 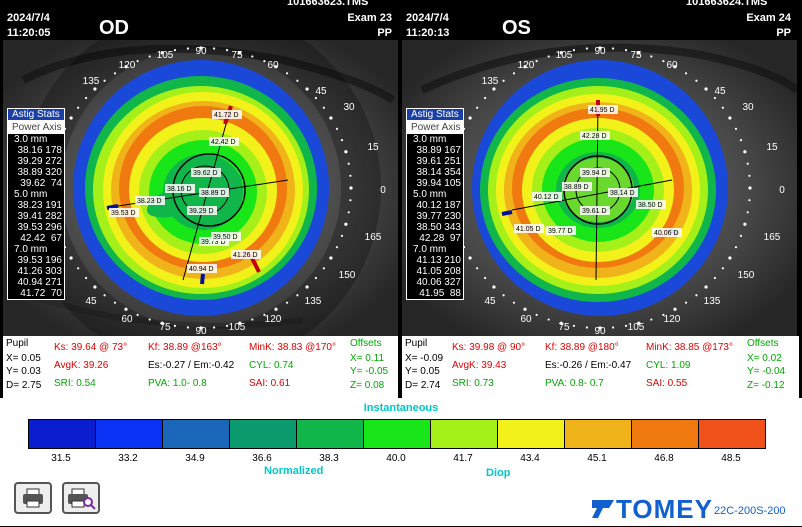 What do you see at coordinates (440, 293) in the screenshot?
I see `os-stats-row: 41.95 88` at bounding box center [440, 293].